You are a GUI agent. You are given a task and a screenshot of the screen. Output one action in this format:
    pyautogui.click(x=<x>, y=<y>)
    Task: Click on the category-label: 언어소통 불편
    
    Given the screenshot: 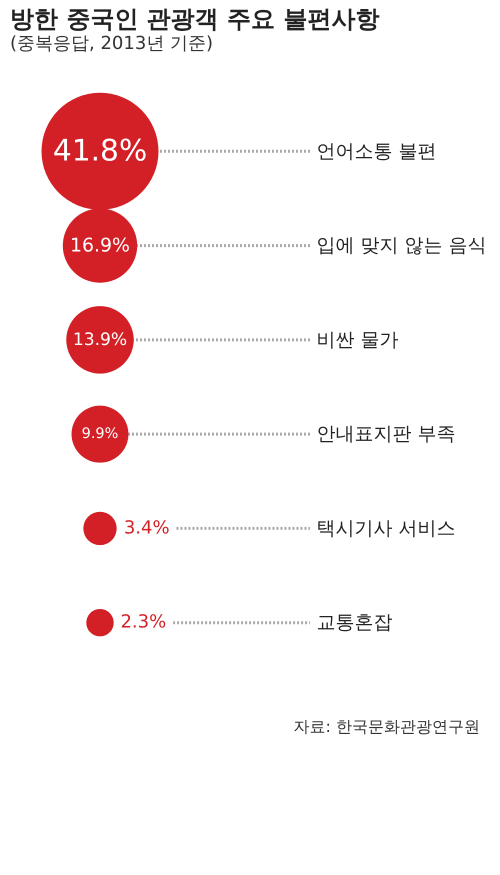 What is the action you would take?
    pyautogui.click(x=376, y=151)
    